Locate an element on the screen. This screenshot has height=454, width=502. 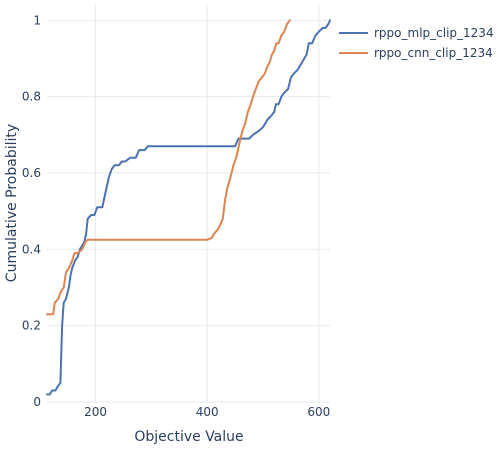
y-tick-label: 0.2 is located at coordinates (31, 326).